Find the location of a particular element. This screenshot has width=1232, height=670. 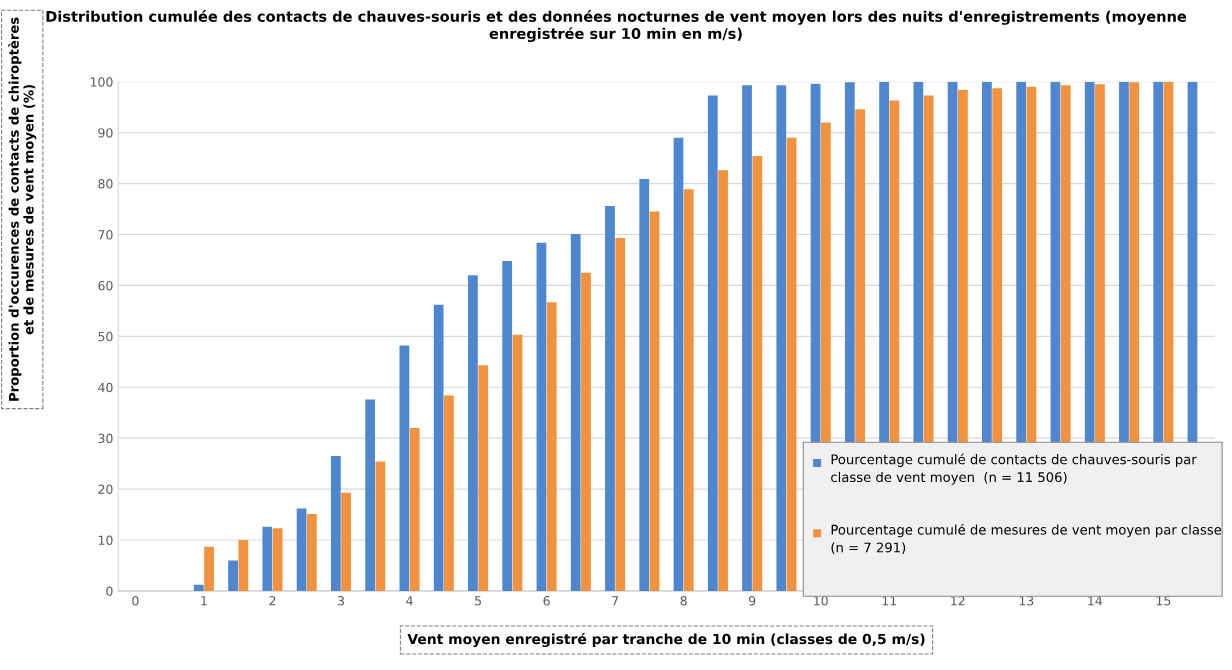

chart-title: Distribution cumulée des contacts de chauves-souris et des données nocturnes de vent moyen lors des nuits d'enregistrements (moyenne enregistrée sur 10 min en m/s) is located at coordinates (616, 26).